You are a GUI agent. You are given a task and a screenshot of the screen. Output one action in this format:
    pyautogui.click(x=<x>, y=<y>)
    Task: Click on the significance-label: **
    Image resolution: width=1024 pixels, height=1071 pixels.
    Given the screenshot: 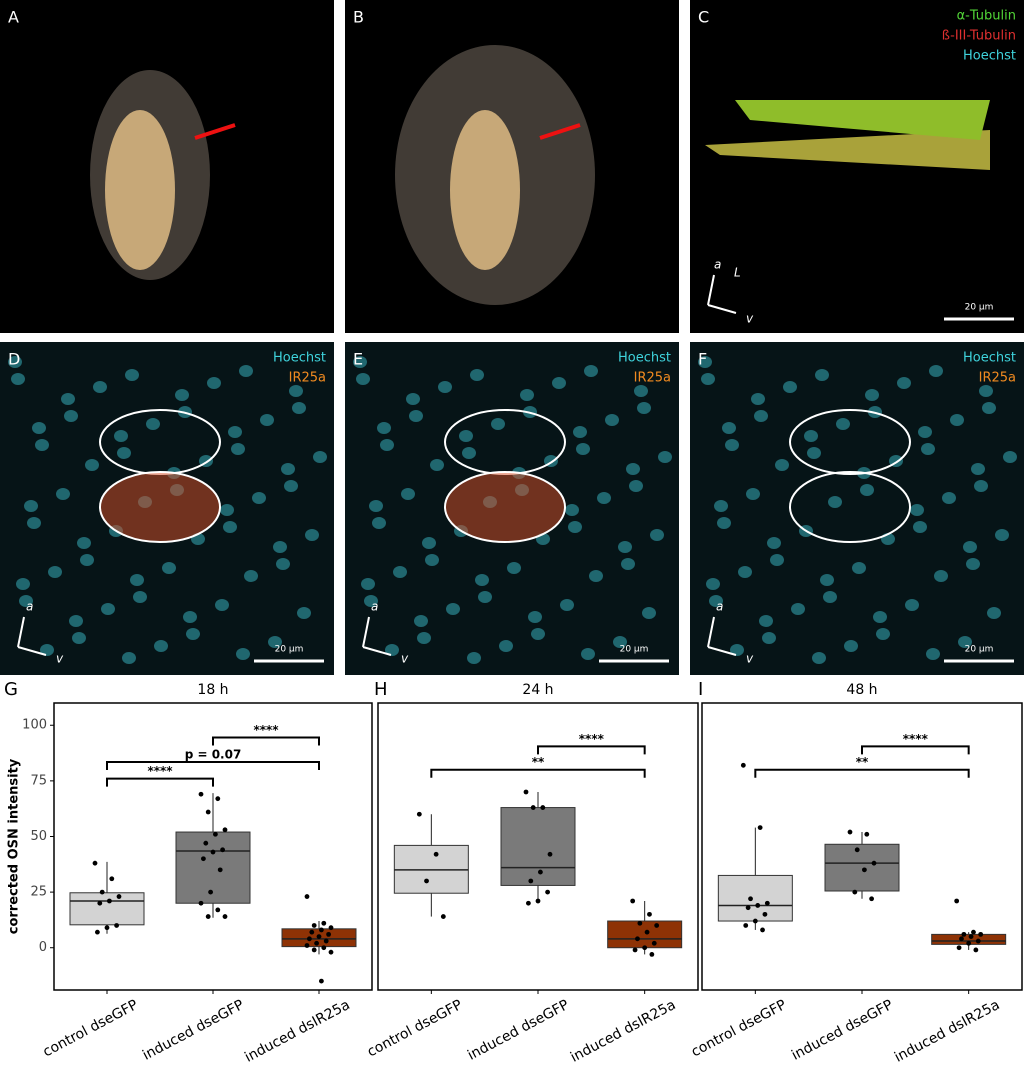 What is the action you would take?
    pyautogui.click(x=862, y=762)
    